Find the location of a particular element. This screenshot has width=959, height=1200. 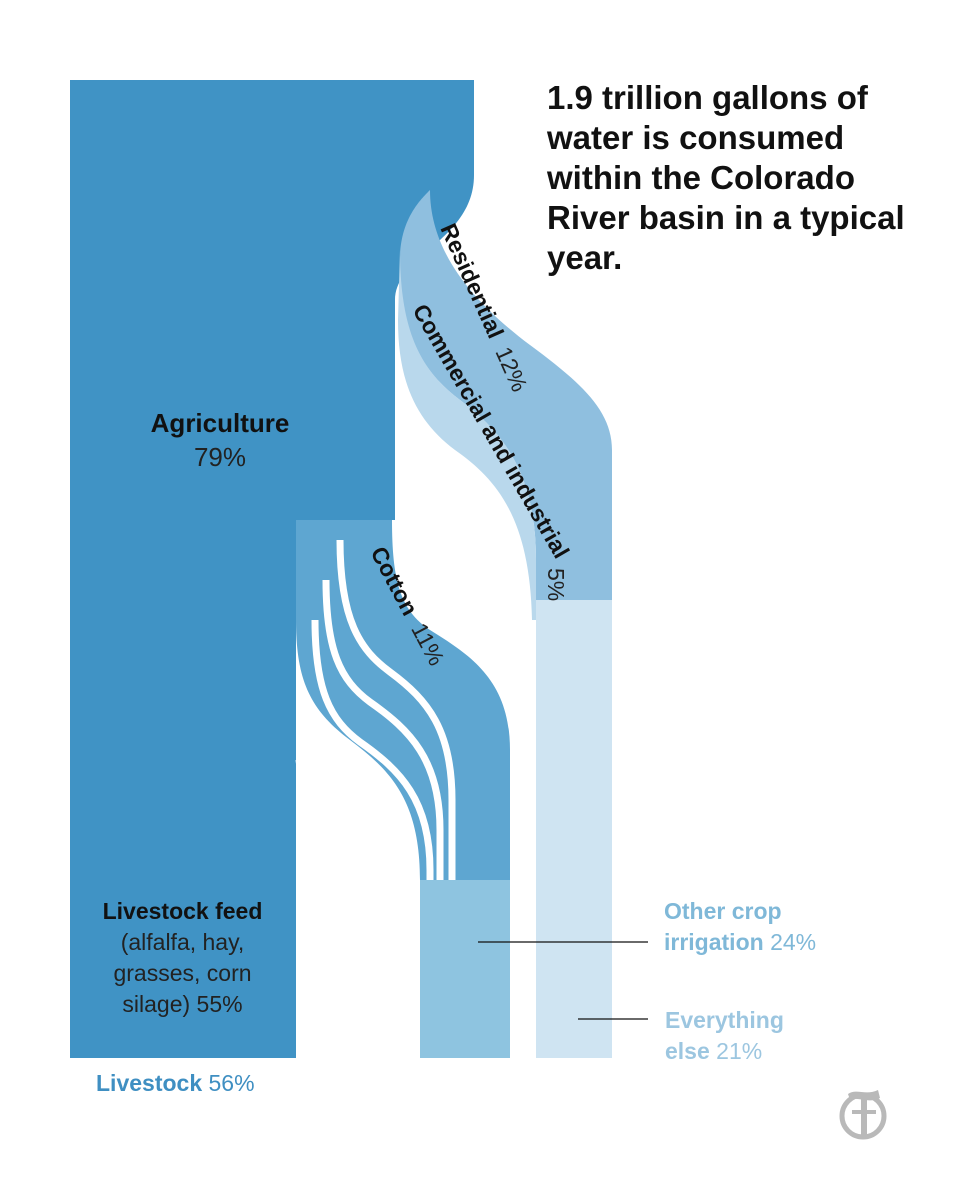

other-crop-name-1: Other crop is located at coordinates (723, 911).